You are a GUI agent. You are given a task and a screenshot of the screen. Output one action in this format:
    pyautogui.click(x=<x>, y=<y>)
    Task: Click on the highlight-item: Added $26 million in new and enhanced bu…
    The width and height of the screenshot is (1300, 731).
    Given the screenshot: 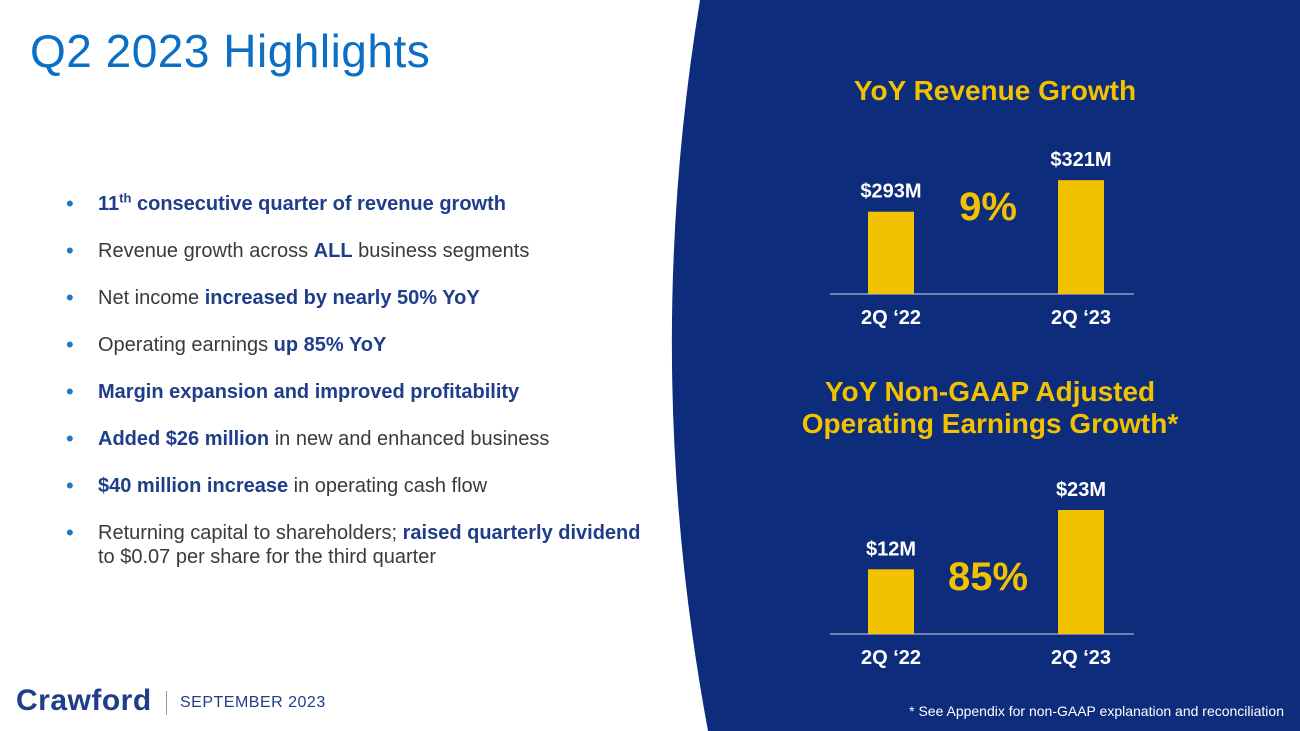 What is the action you would take?
    pyautogui.click(x=356, y=439)
    